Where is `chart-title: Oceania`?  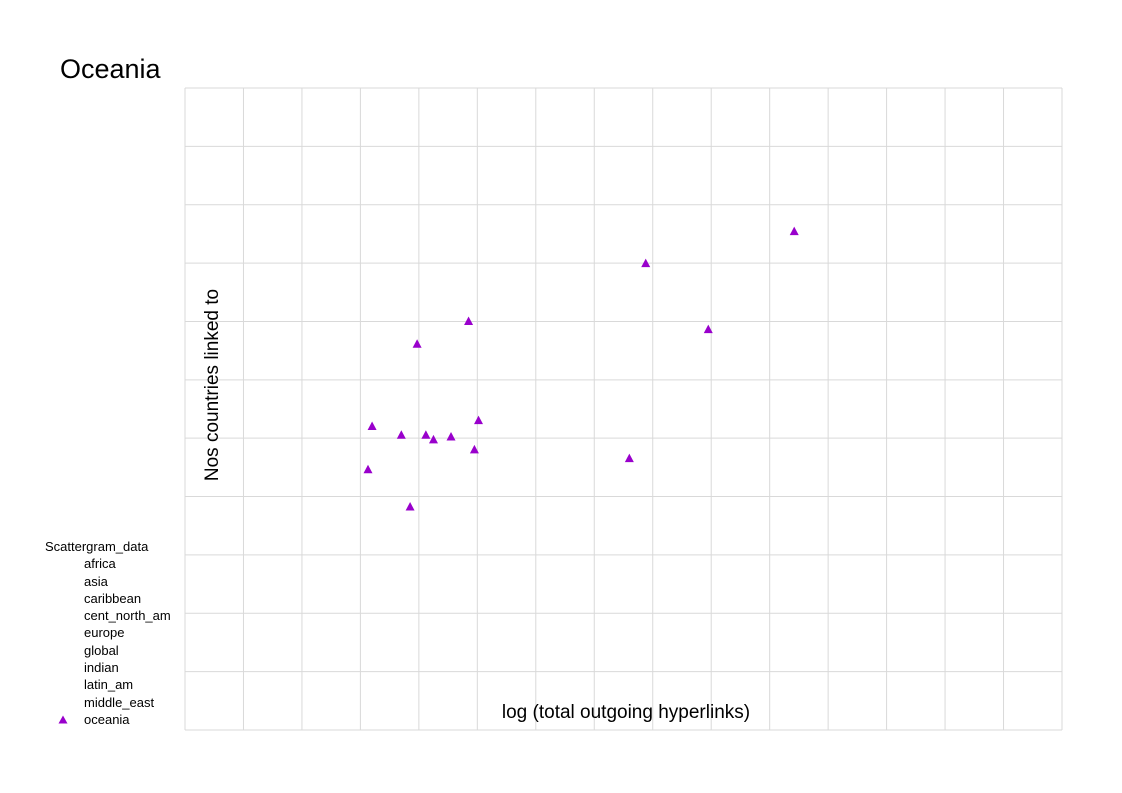
chart-title: Oceania is located at coordinates (110, 69).